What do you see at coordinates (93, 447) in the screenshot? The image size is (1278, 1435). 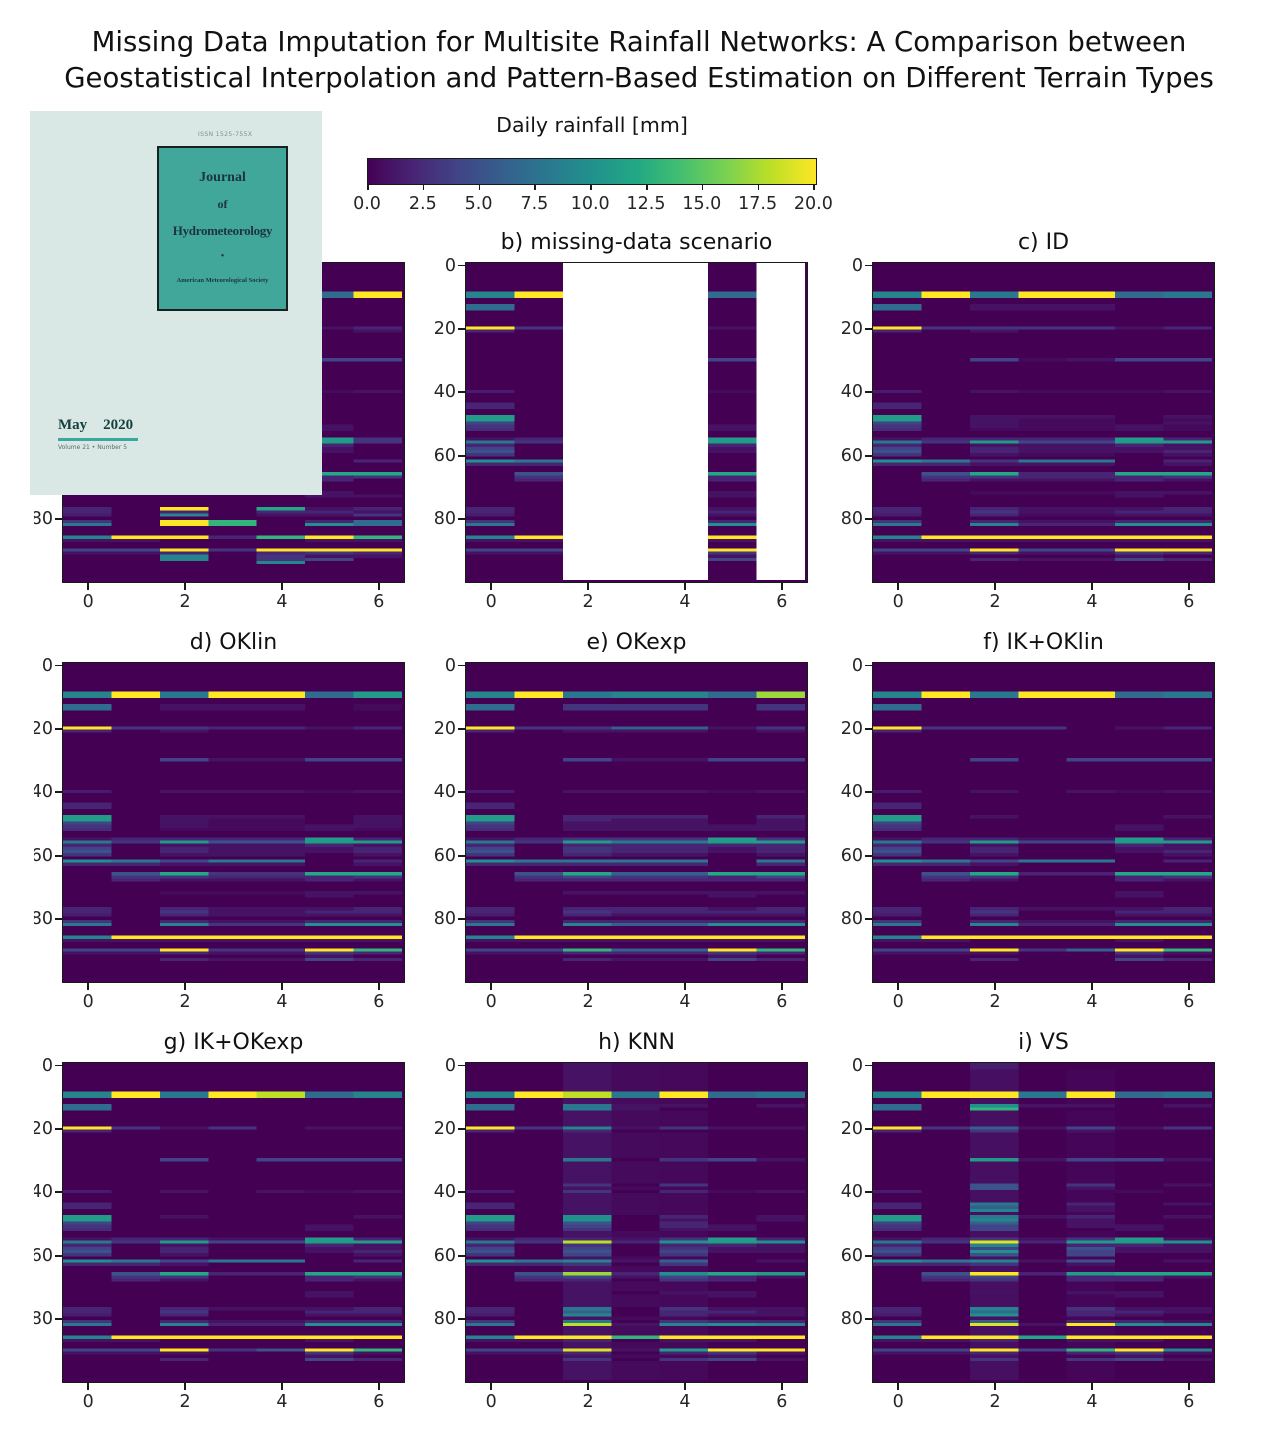 I see `journal-volume: Volume 21 • Number 5` at bounding box center [93, 447].